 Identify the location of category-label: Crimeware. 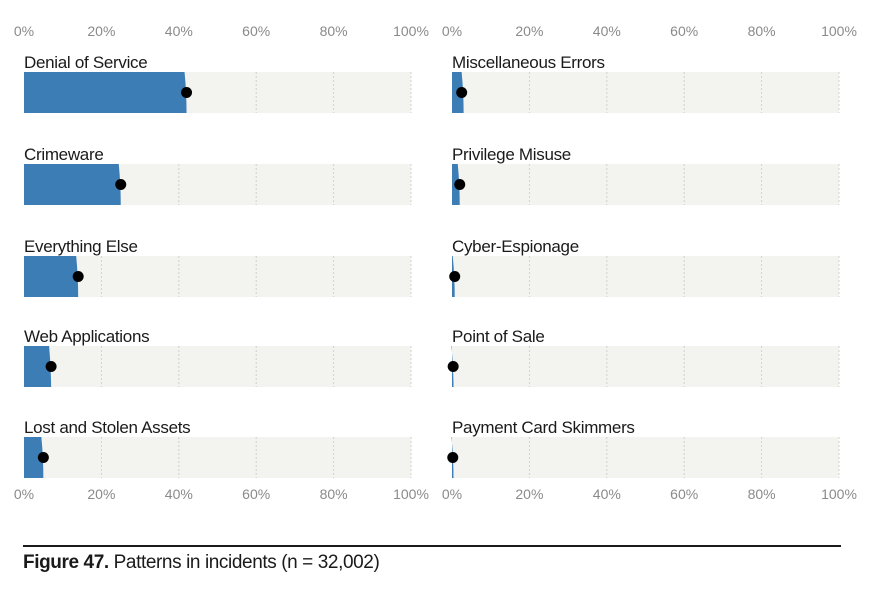
(63, 154).